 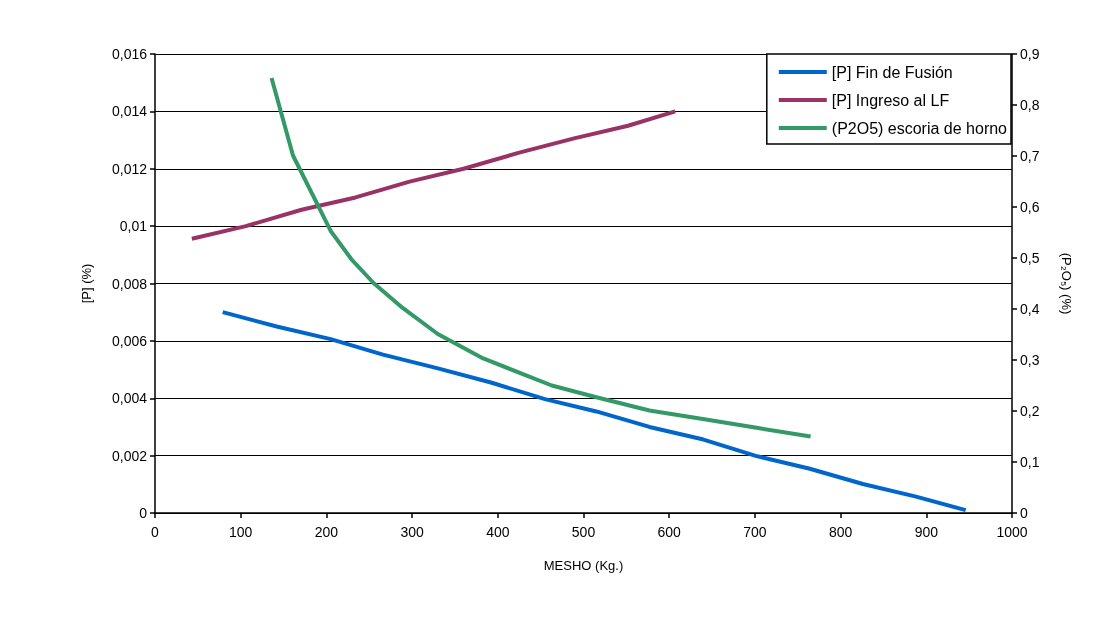 What do you see at coordinates (1030, 309) in the screenshot?
I see `y2-tick-label: 0,4` at bounding box center [1030, 309].